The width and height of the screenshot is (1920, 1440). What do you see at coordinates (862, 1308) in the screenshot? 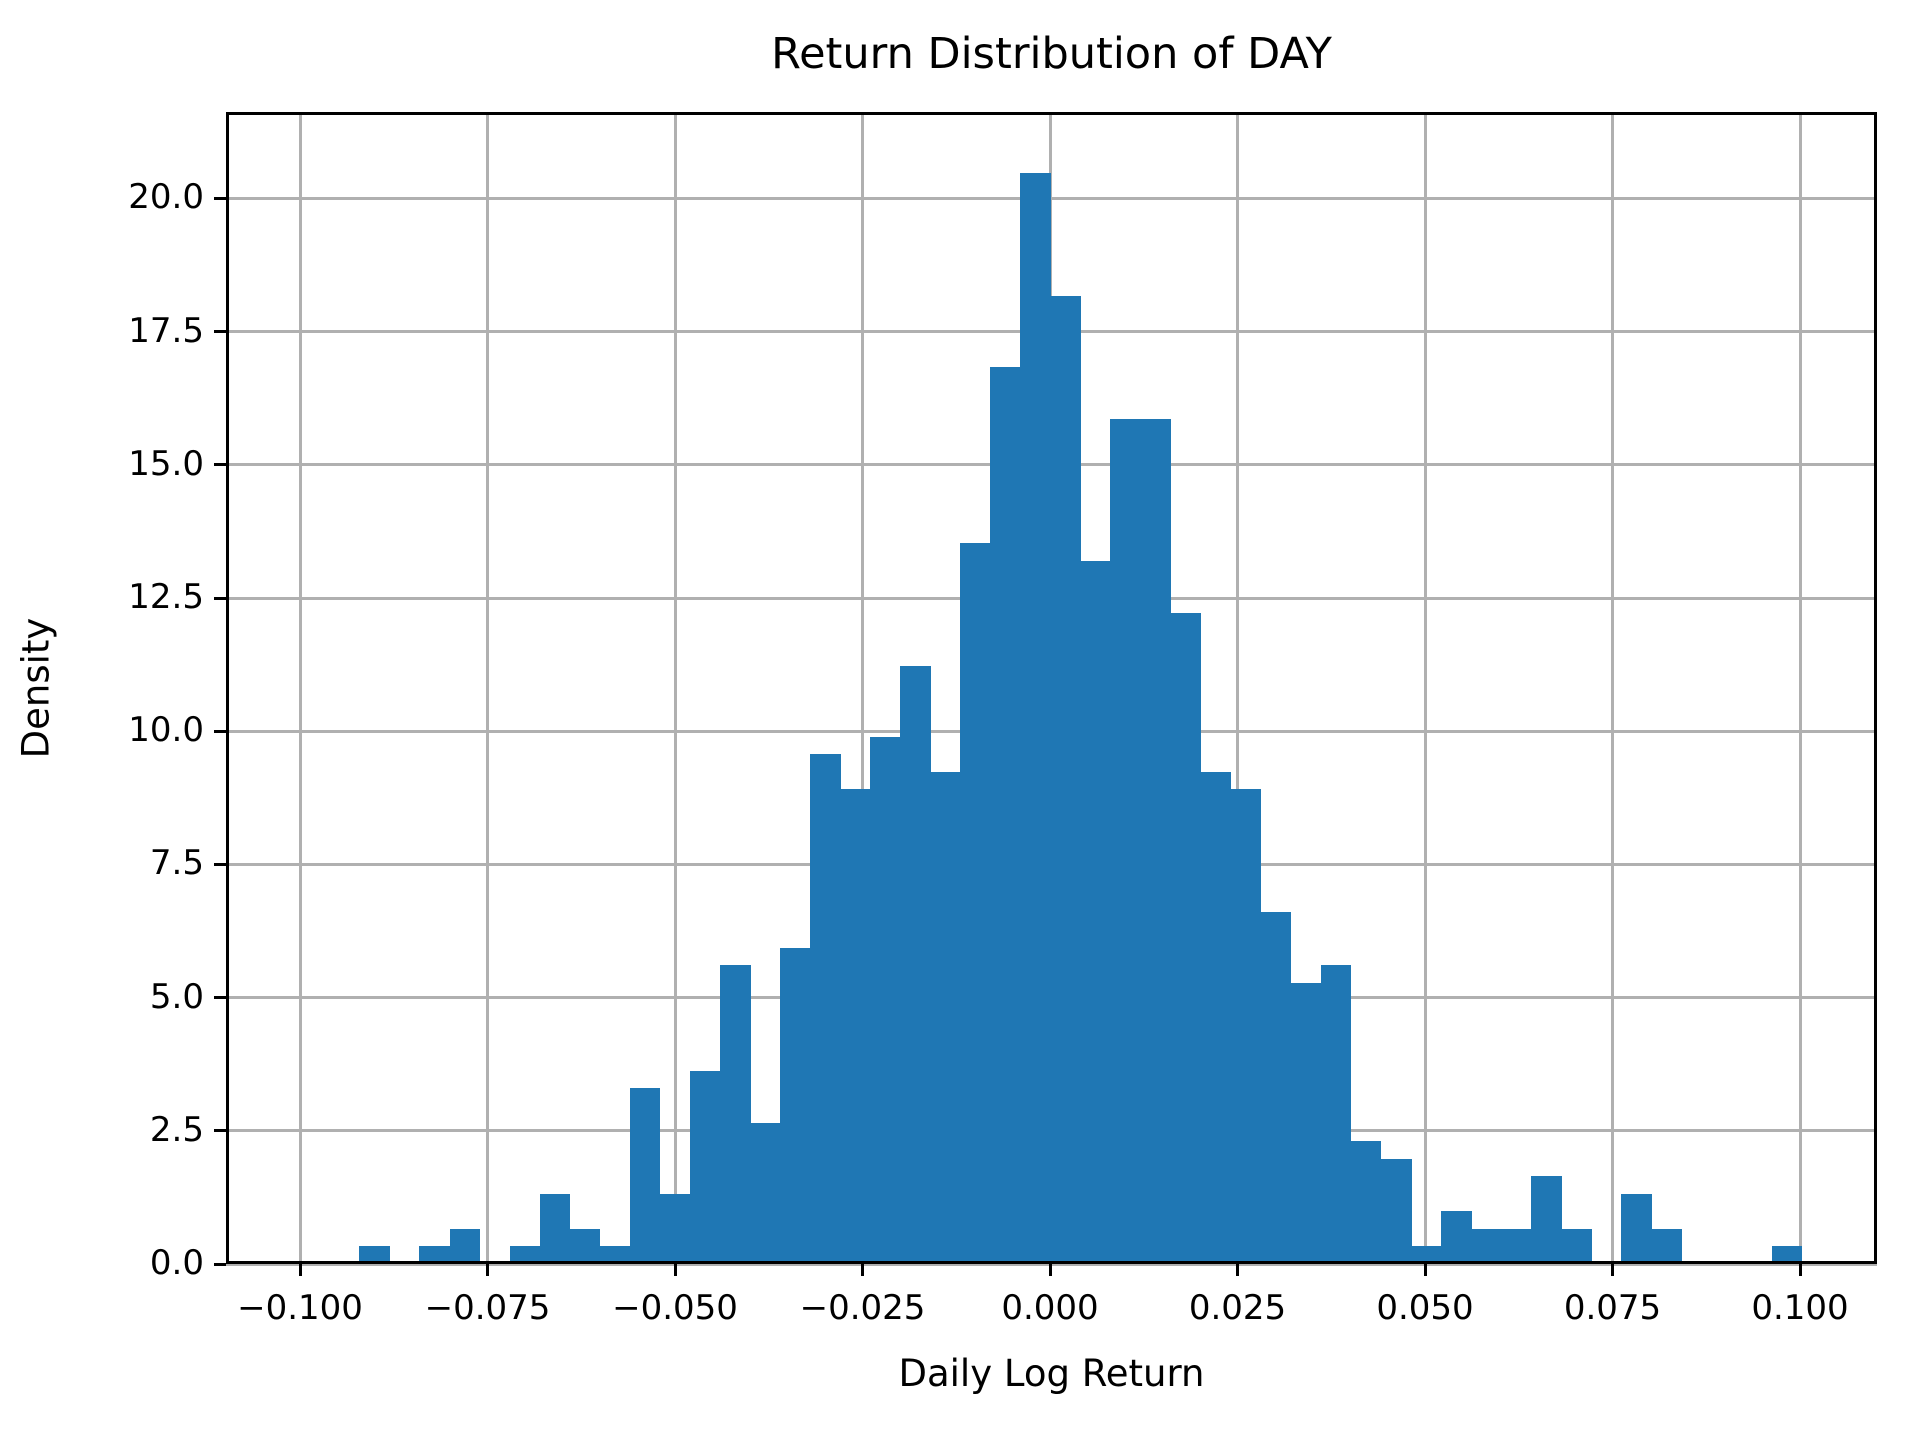
I see `x-tick-label: −0.025` at bounding box center [862, 1308].